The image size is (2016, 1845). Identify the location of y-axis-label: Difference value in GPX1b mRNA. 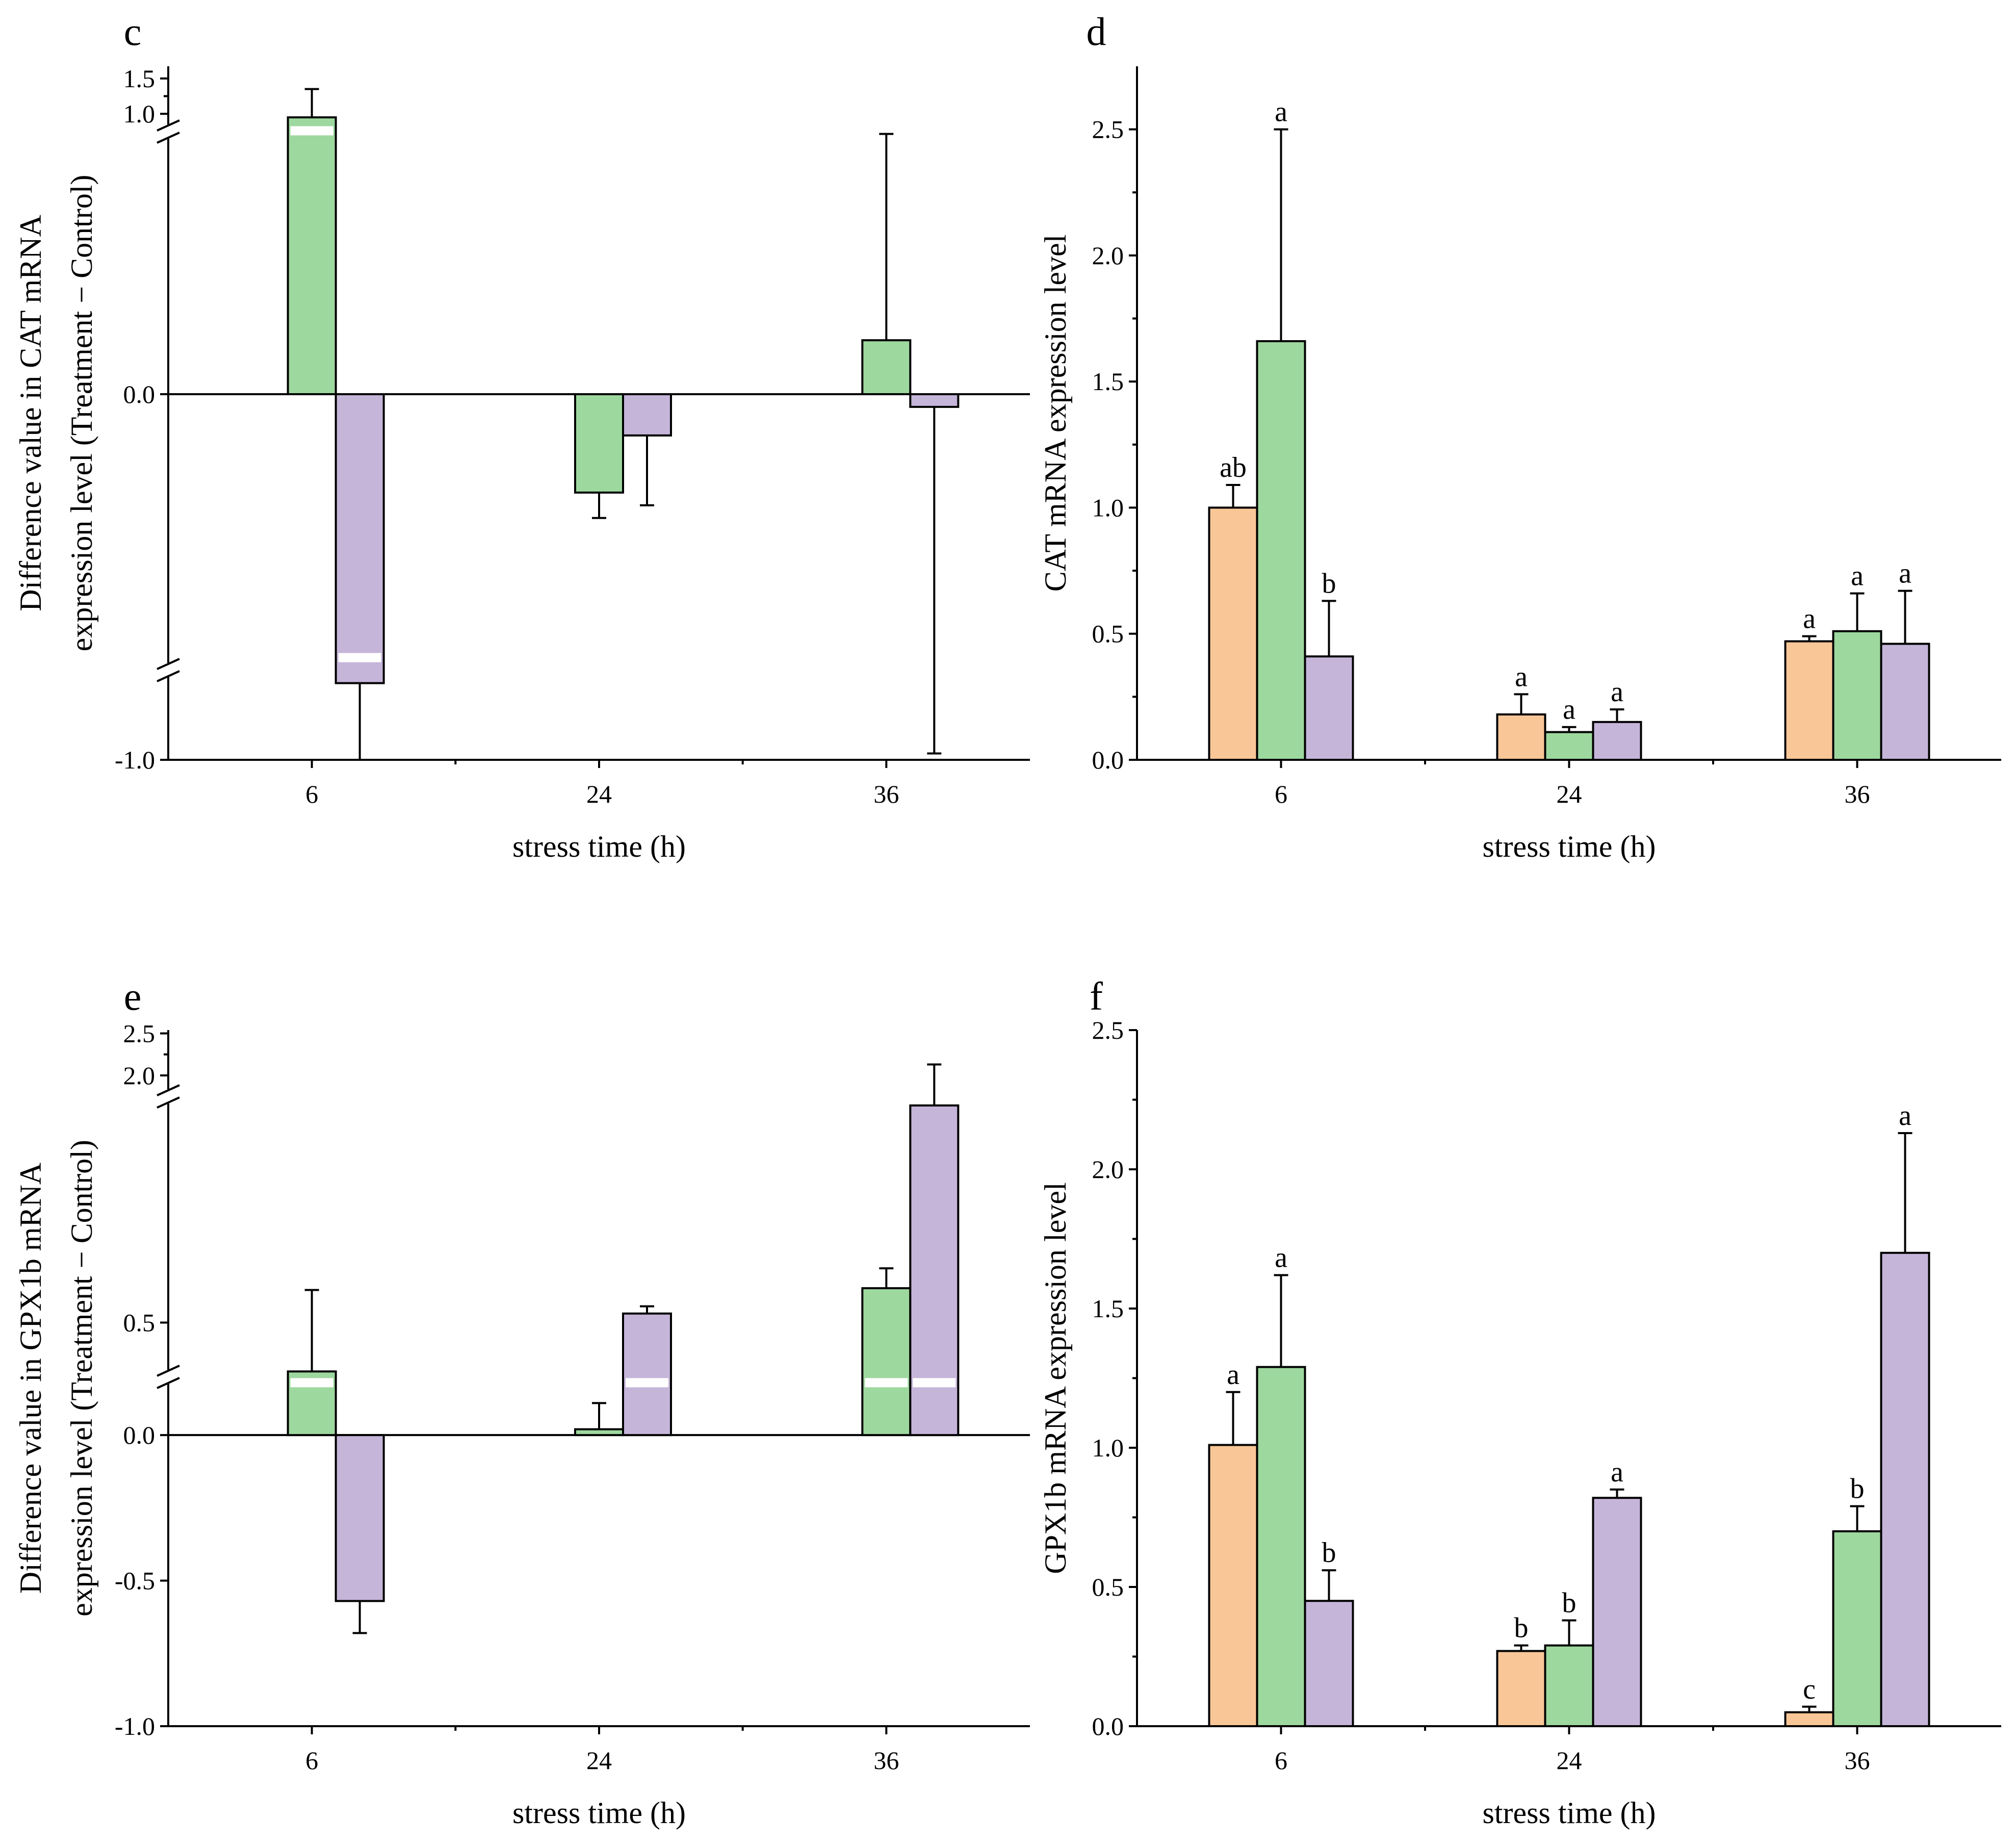
(30, 1378).